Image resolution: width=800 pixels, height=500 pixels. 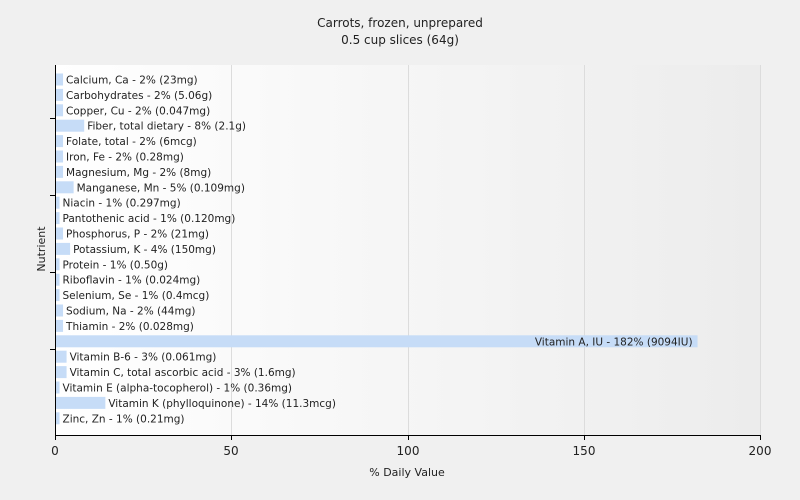 What do you see at coordinates (138, 111) in the screenshot?
I see `bar-value-label: Copper, Cu - 2% (0.047mg)` at bounding box center [138, 111].